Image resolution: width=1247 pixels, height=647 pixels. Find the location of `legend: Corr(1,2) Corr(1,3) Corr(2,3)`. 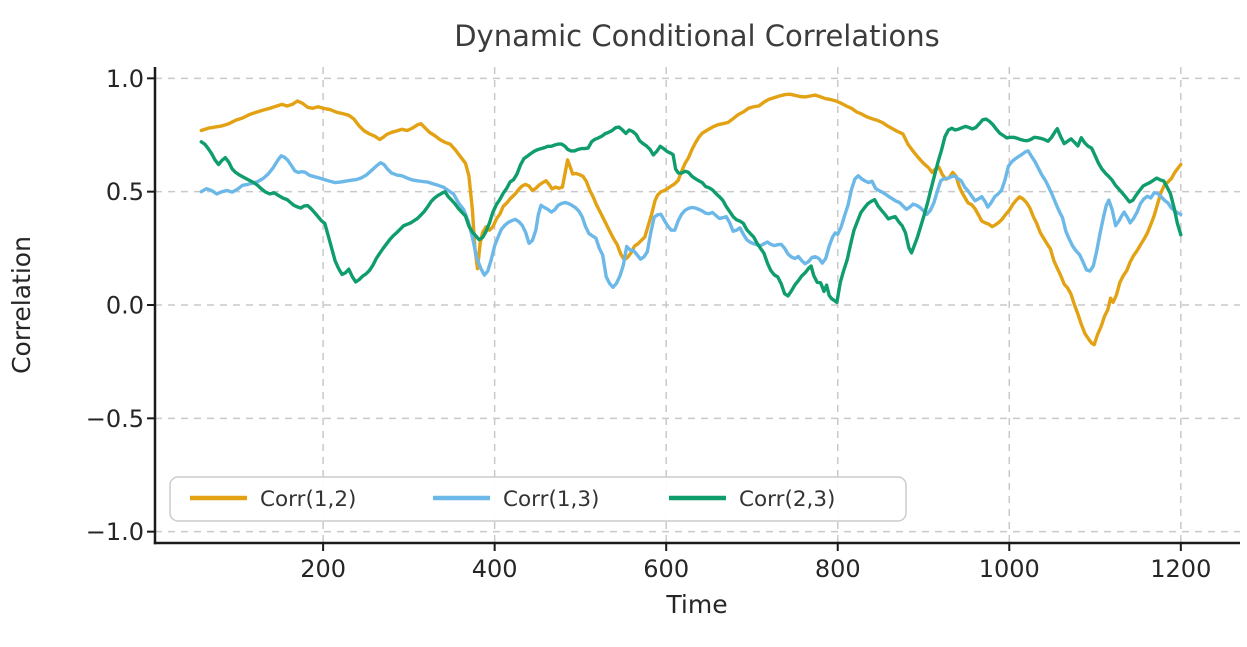

legend: Corr(1,2) Corr(1,3) Corr(2,3) is located at coordinates (538, 499).